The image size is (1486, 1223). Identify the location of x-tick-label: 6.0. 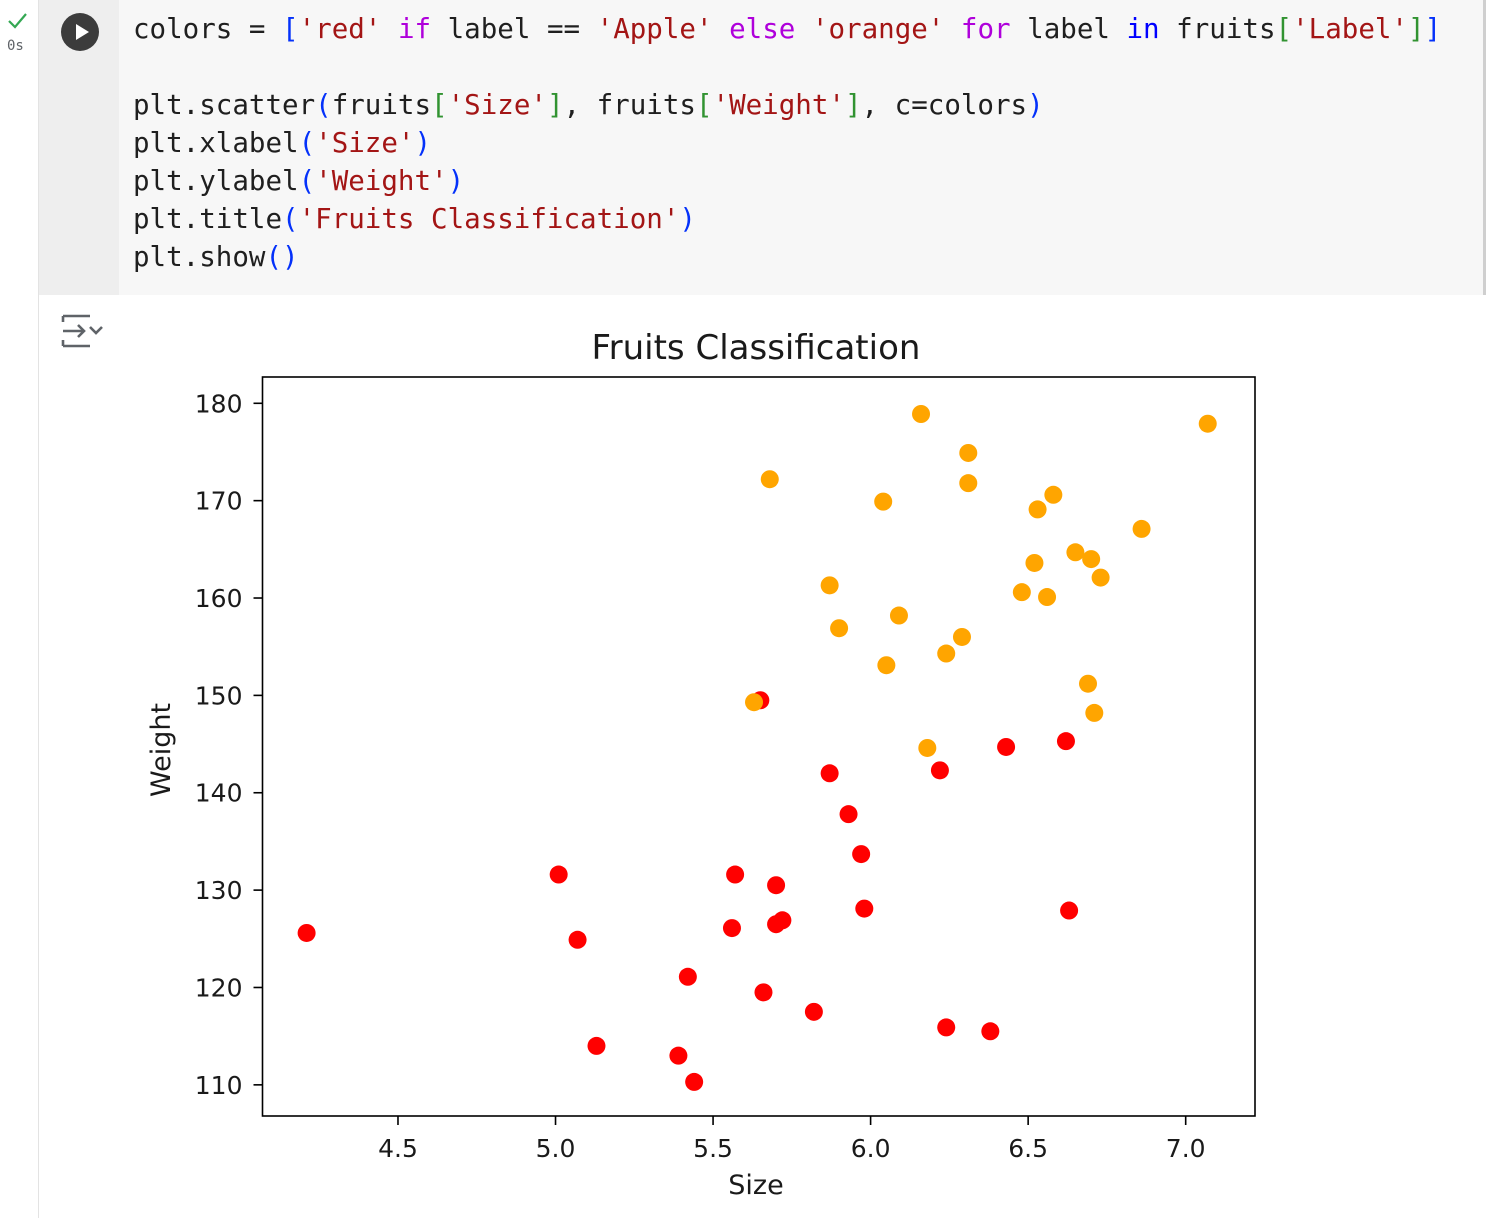
(871, 1148).